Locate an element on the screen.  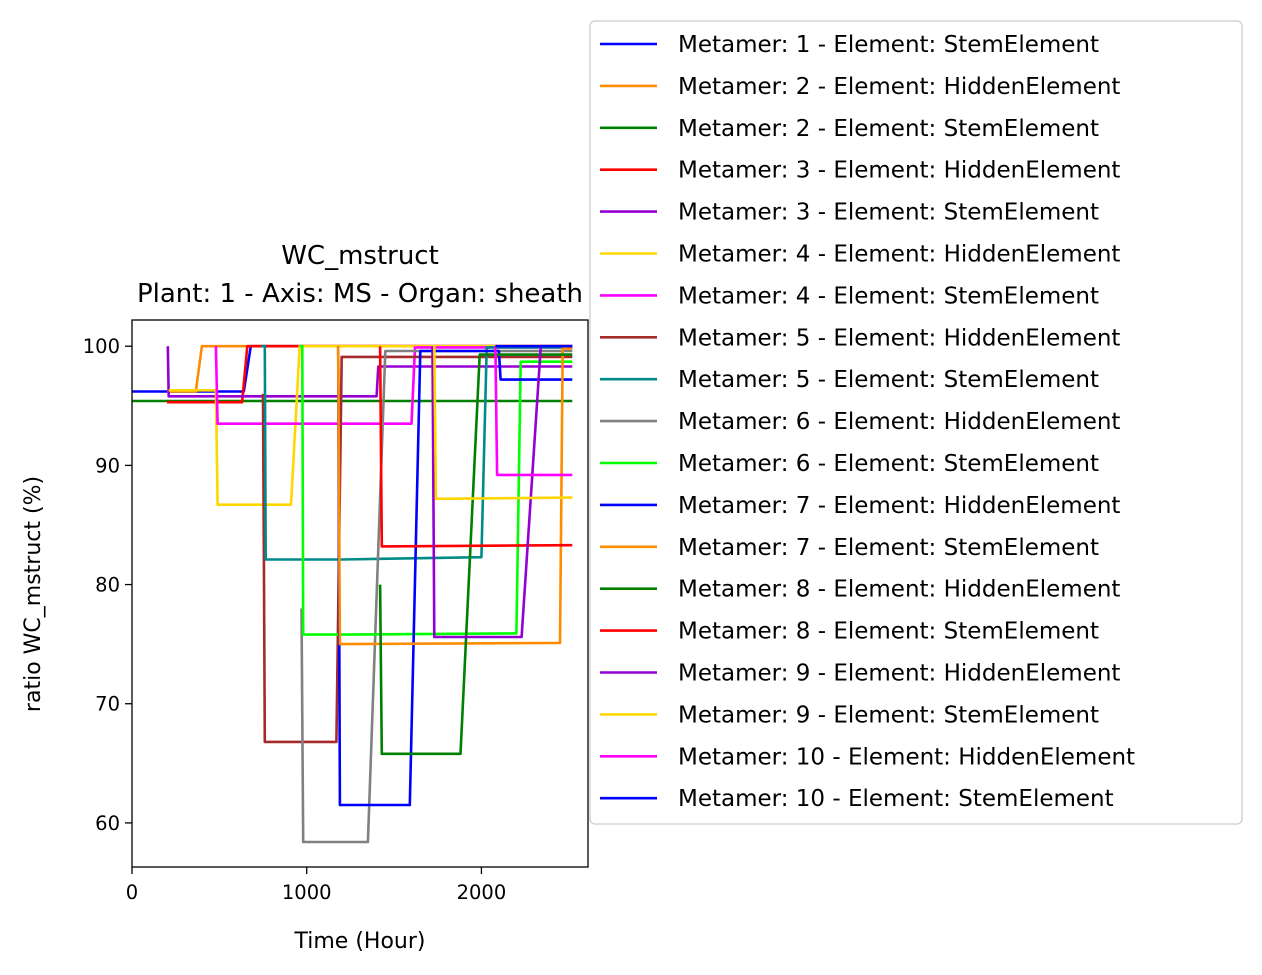
legend-label-18: Metamer: 10 - Element: HiddenElement is located at coordinates (906, 757).